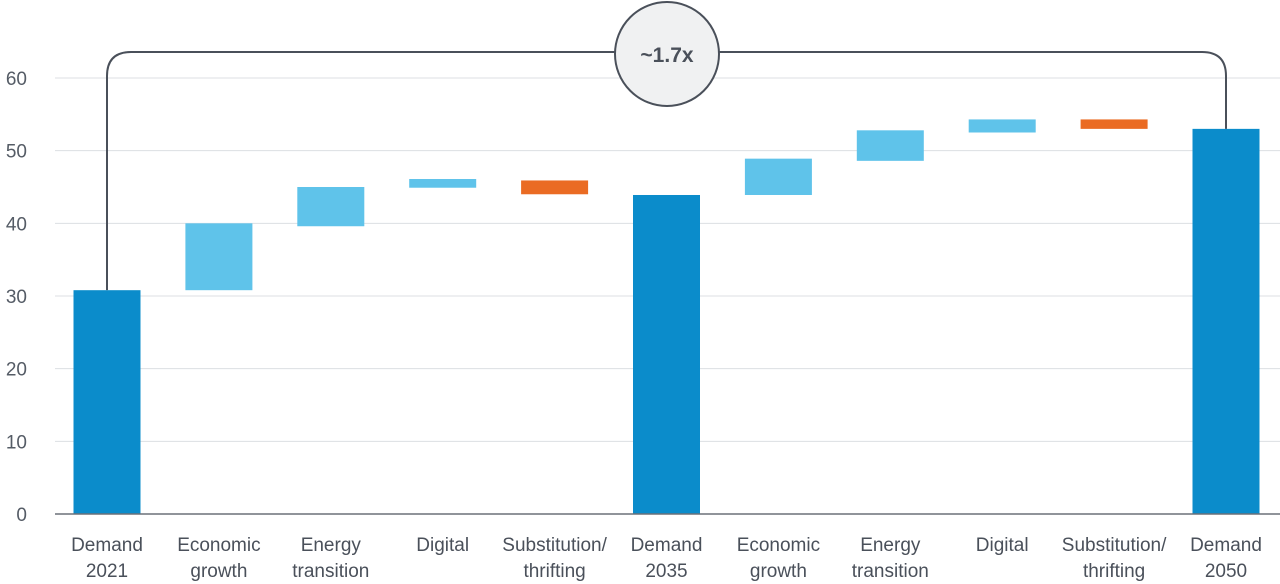  Describe the element at coordinates (16, 224) in the screenshot. I see `y-tick-label: 40` at that location.